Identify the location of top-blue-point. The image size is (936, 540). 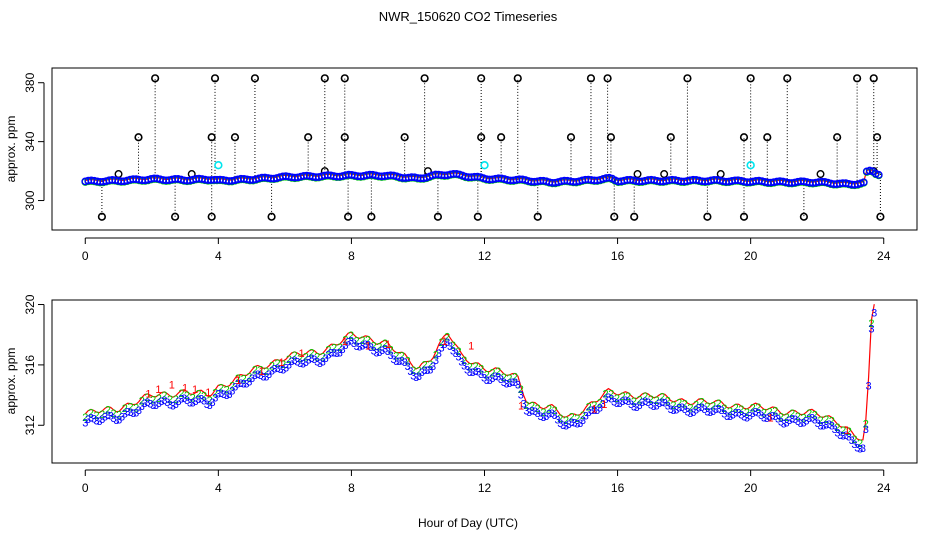
(878, 174).